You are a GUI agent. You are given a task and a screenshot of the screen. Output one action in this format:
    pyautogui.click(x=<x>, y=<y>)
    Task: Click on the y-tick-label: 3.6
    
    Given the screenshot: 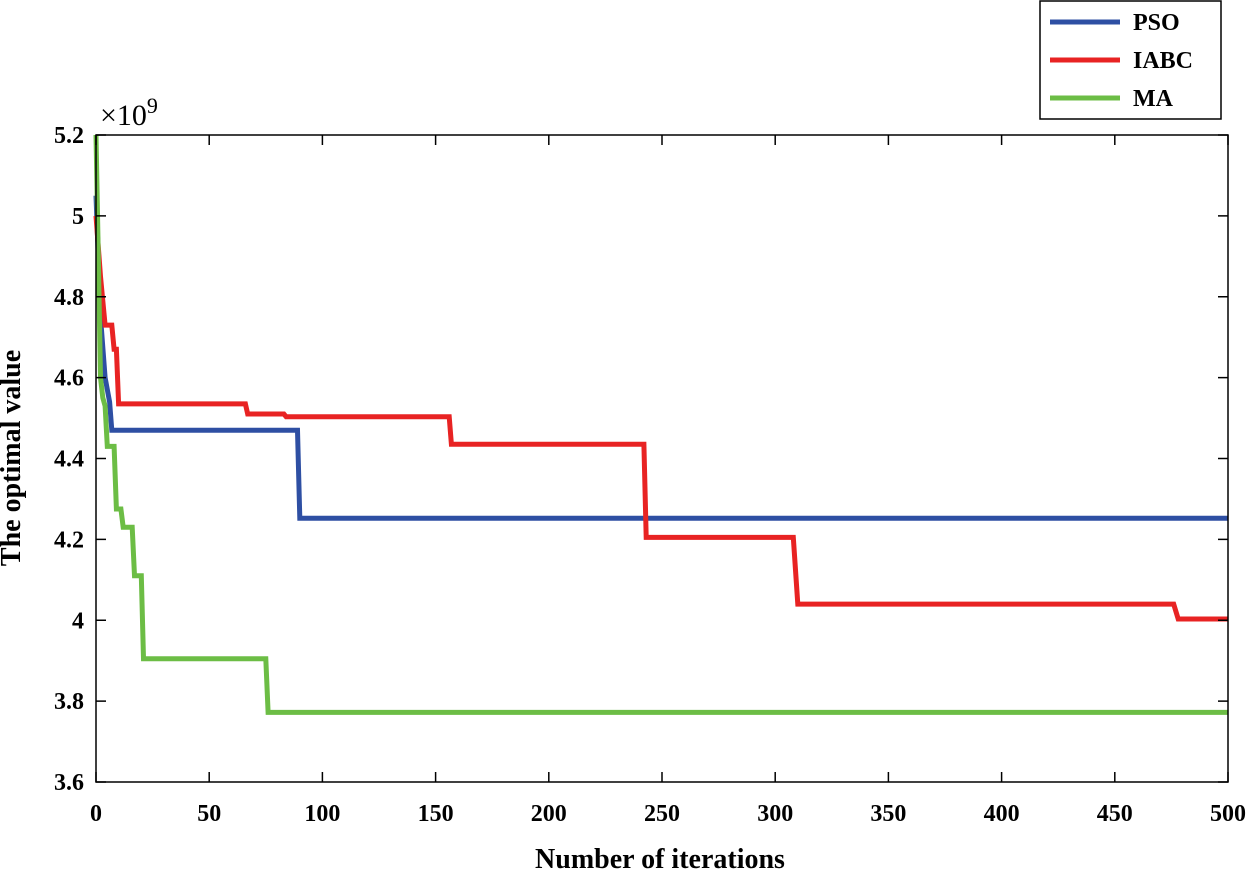 What is the action you would take?
    pyautogui.click(x=69, y=783)
    